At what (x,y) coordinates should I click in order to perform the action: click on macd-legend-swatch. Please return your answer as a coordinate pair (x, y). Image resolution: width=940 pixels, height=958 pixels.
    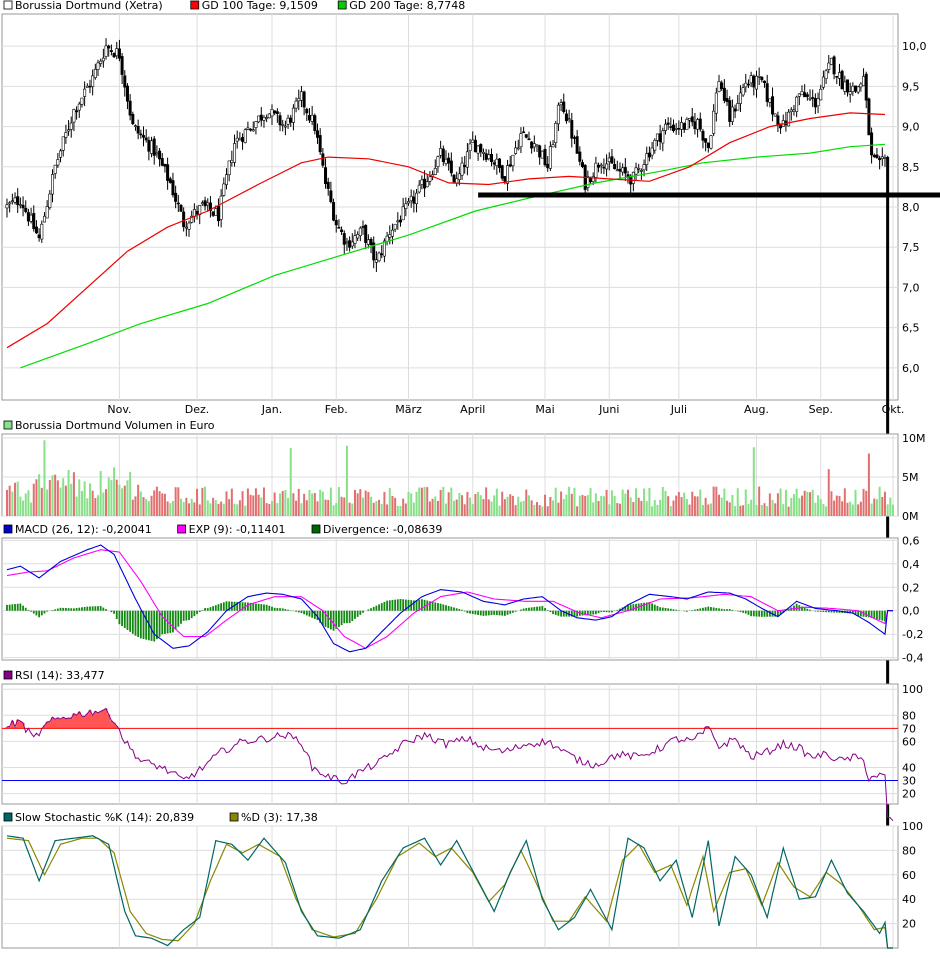
    Looking at the image, I should click on (8, 529).